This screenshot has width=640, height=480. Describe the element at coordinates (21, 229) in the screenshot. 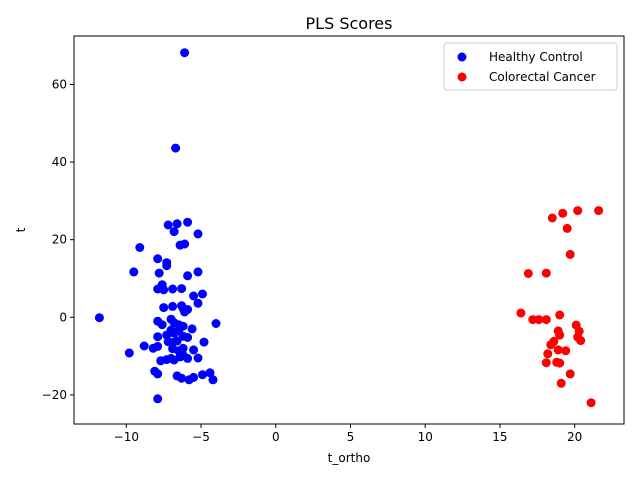

I see `y-axis-label: t` at that location.